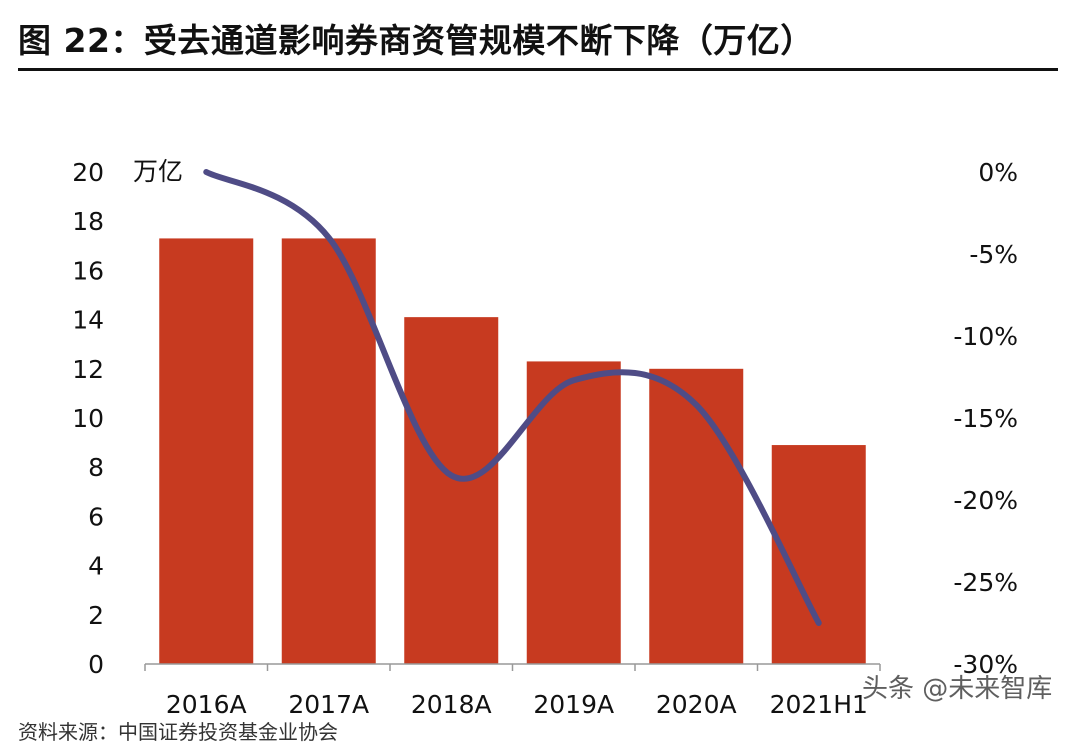 Image resolution: width=1080 pixels, height=745 pixels. What do you see at coordinates (328, 704) in the screenshot?
I see `x-tick-label: 2017A` at bounding box center [328, 704].